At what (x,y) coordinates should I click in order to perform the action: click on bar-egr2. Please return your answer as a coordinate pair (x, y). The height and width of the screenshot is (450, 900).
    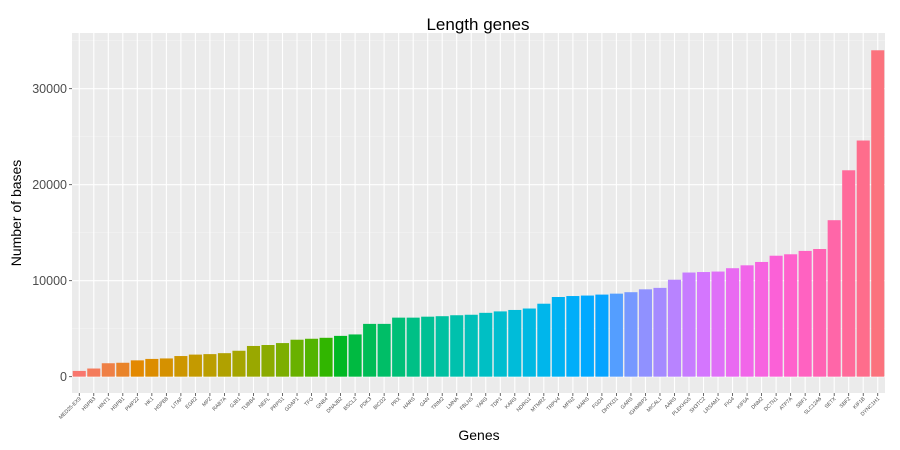
    Looking at the image, I should click on (195, 365).